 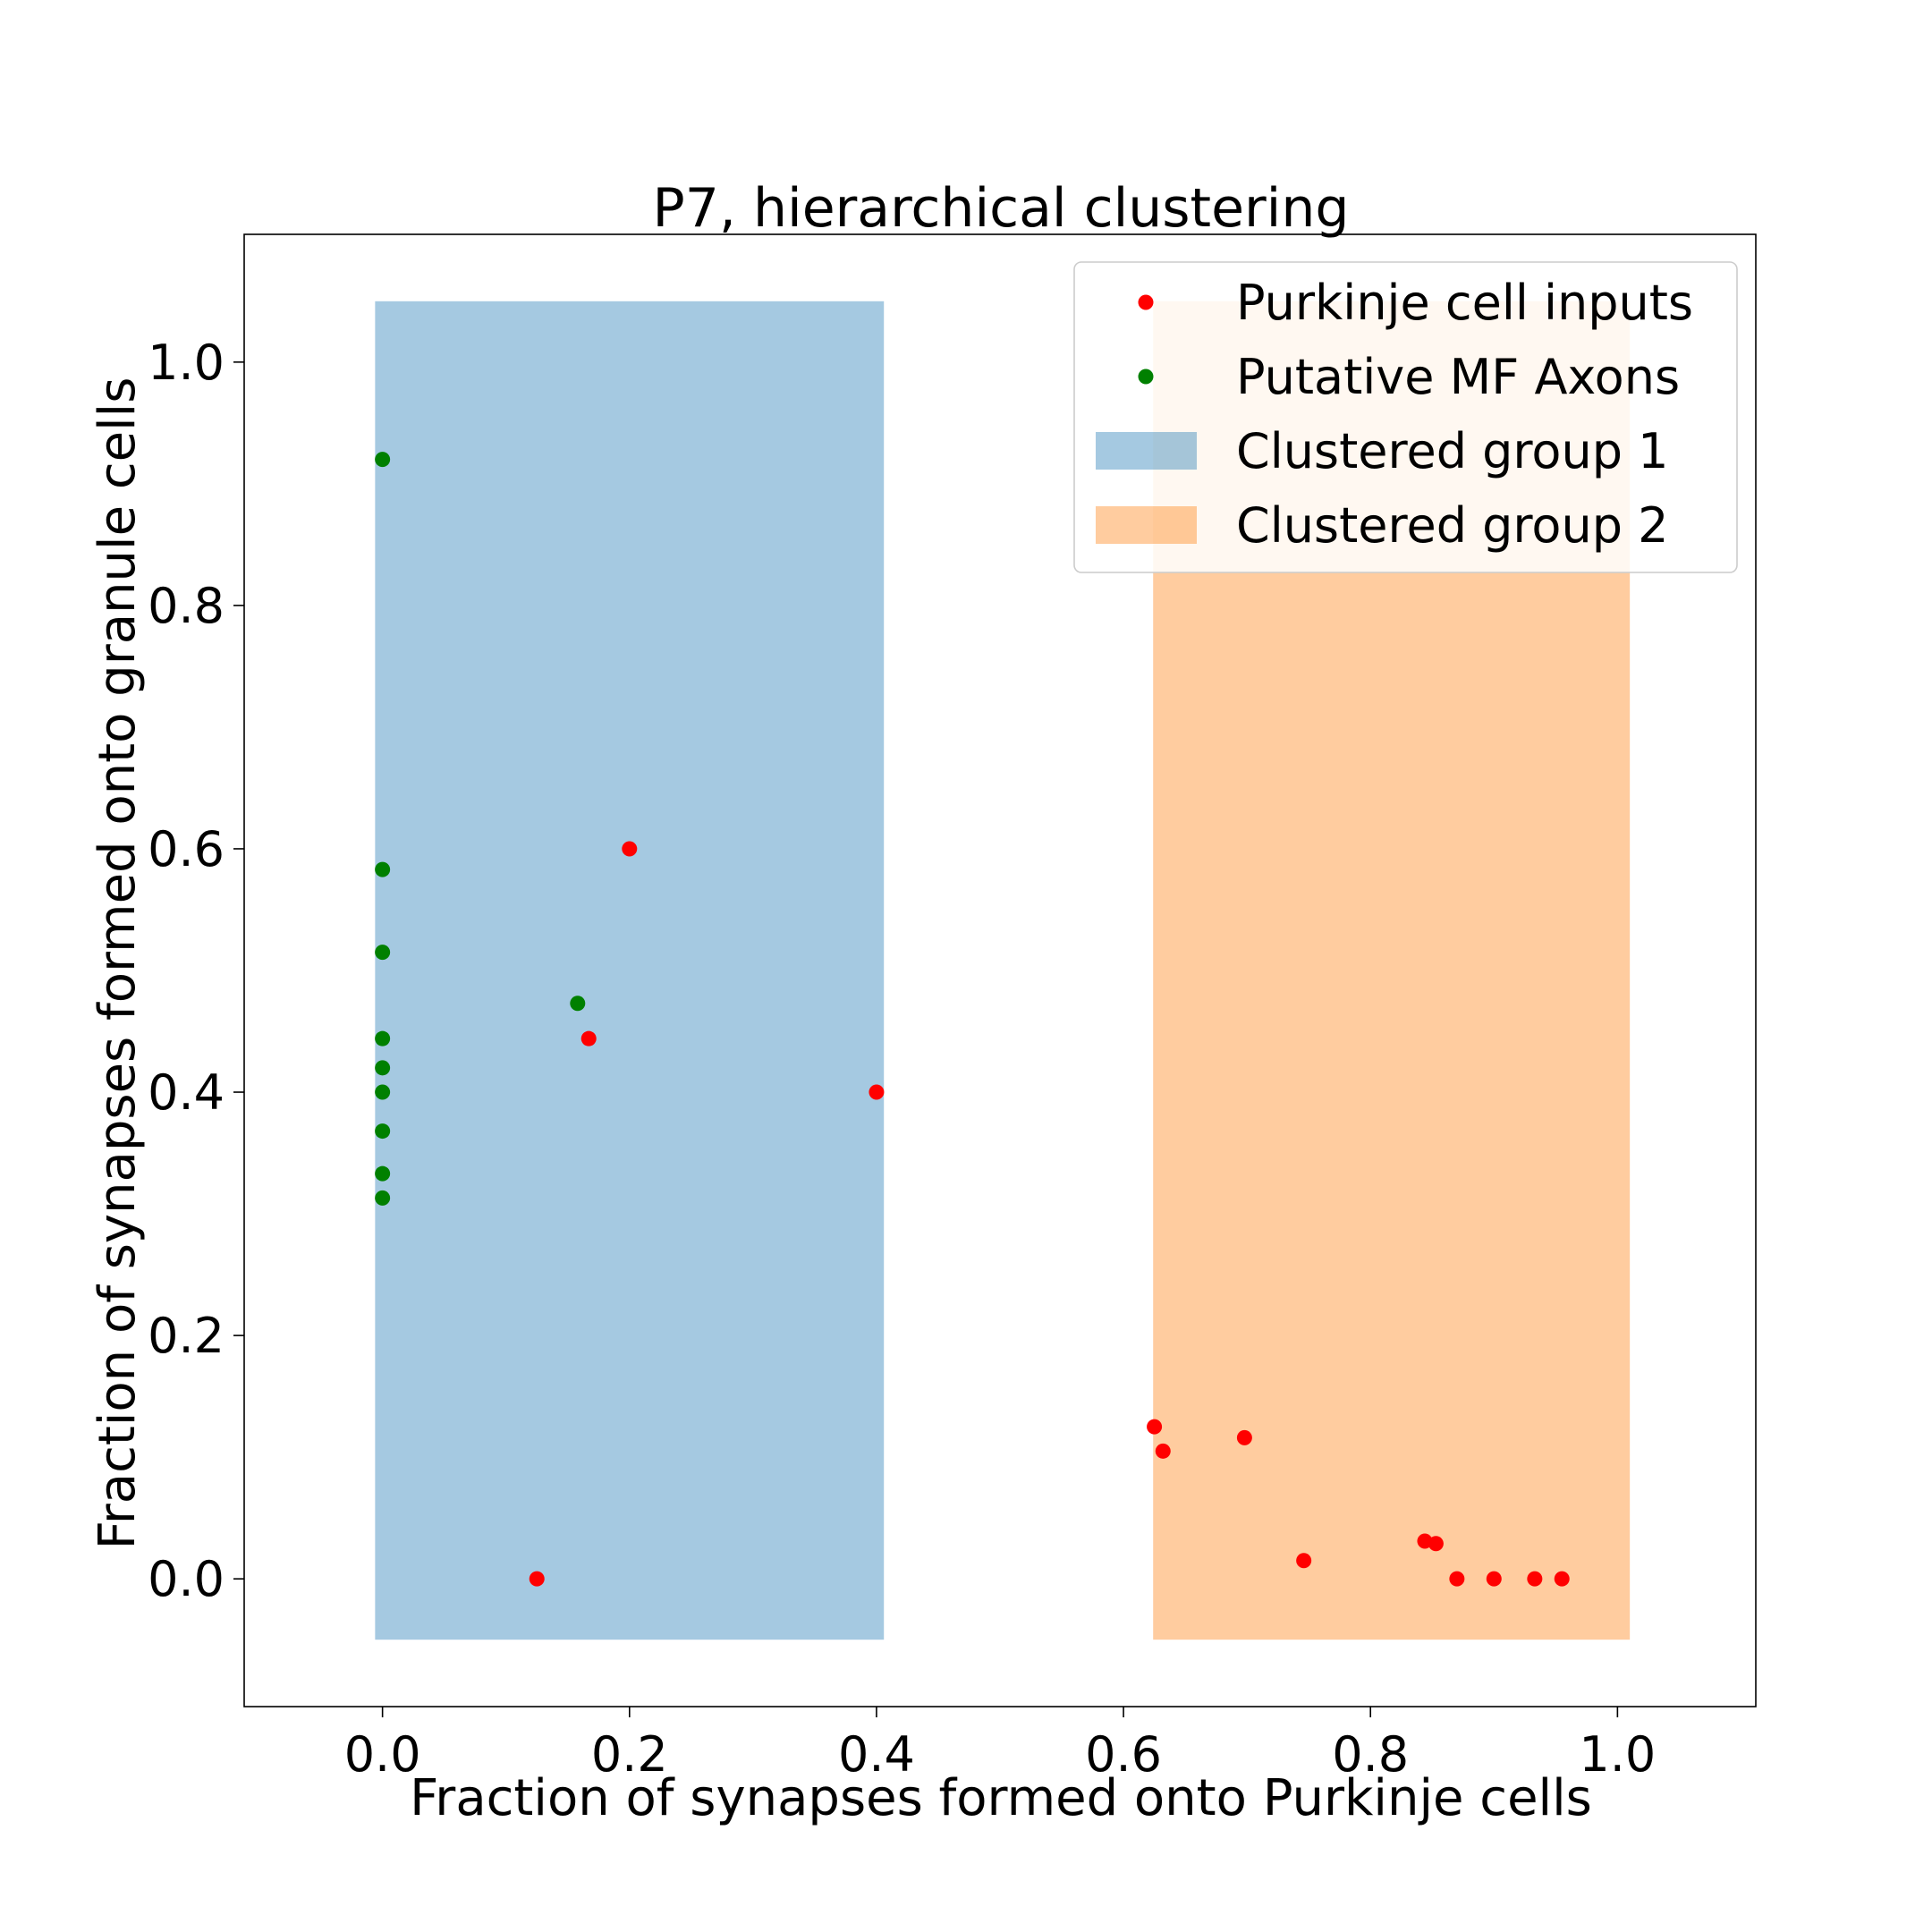 I want to click on x-tick-label: 0.8, so click(x=1370, y=1754).